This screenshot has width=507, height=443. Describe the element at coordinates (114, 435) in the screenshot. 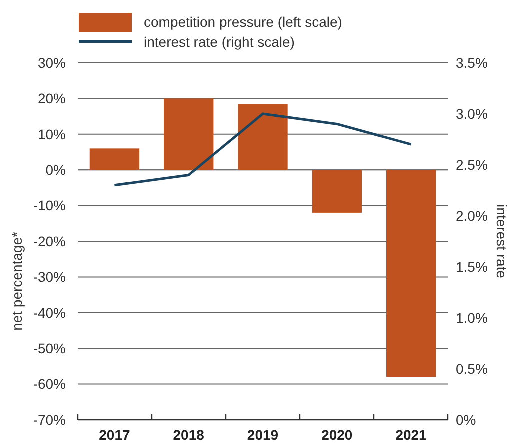

I see `x-tick-label: 2017` at that location.